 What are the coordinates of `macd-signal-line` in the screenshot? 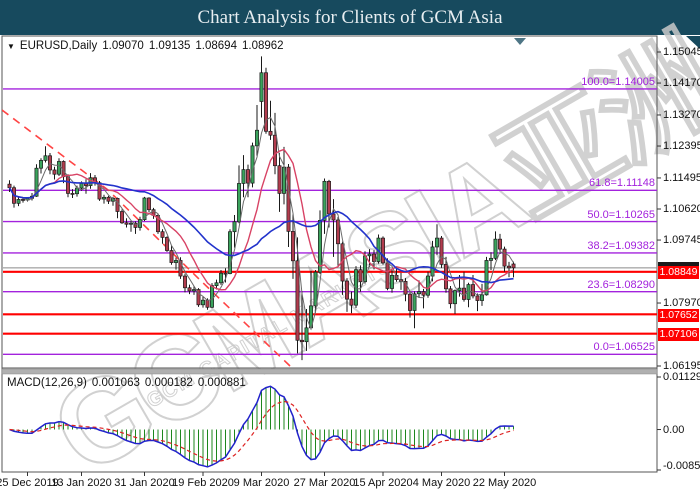 It's located at (261, 431).